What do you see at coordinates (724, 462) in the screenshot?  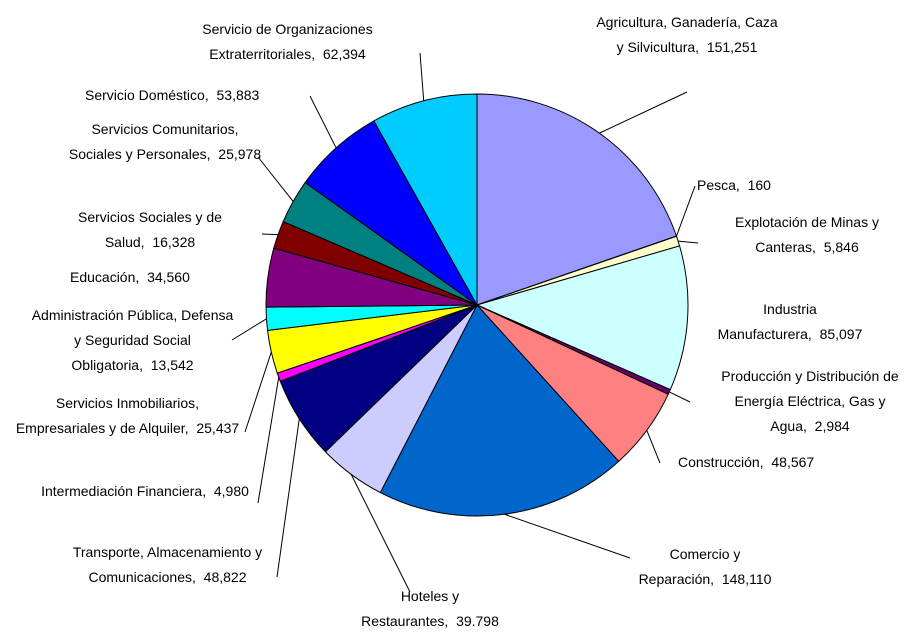 I see `category-label: Construcción` at bounding box center [724, 462].